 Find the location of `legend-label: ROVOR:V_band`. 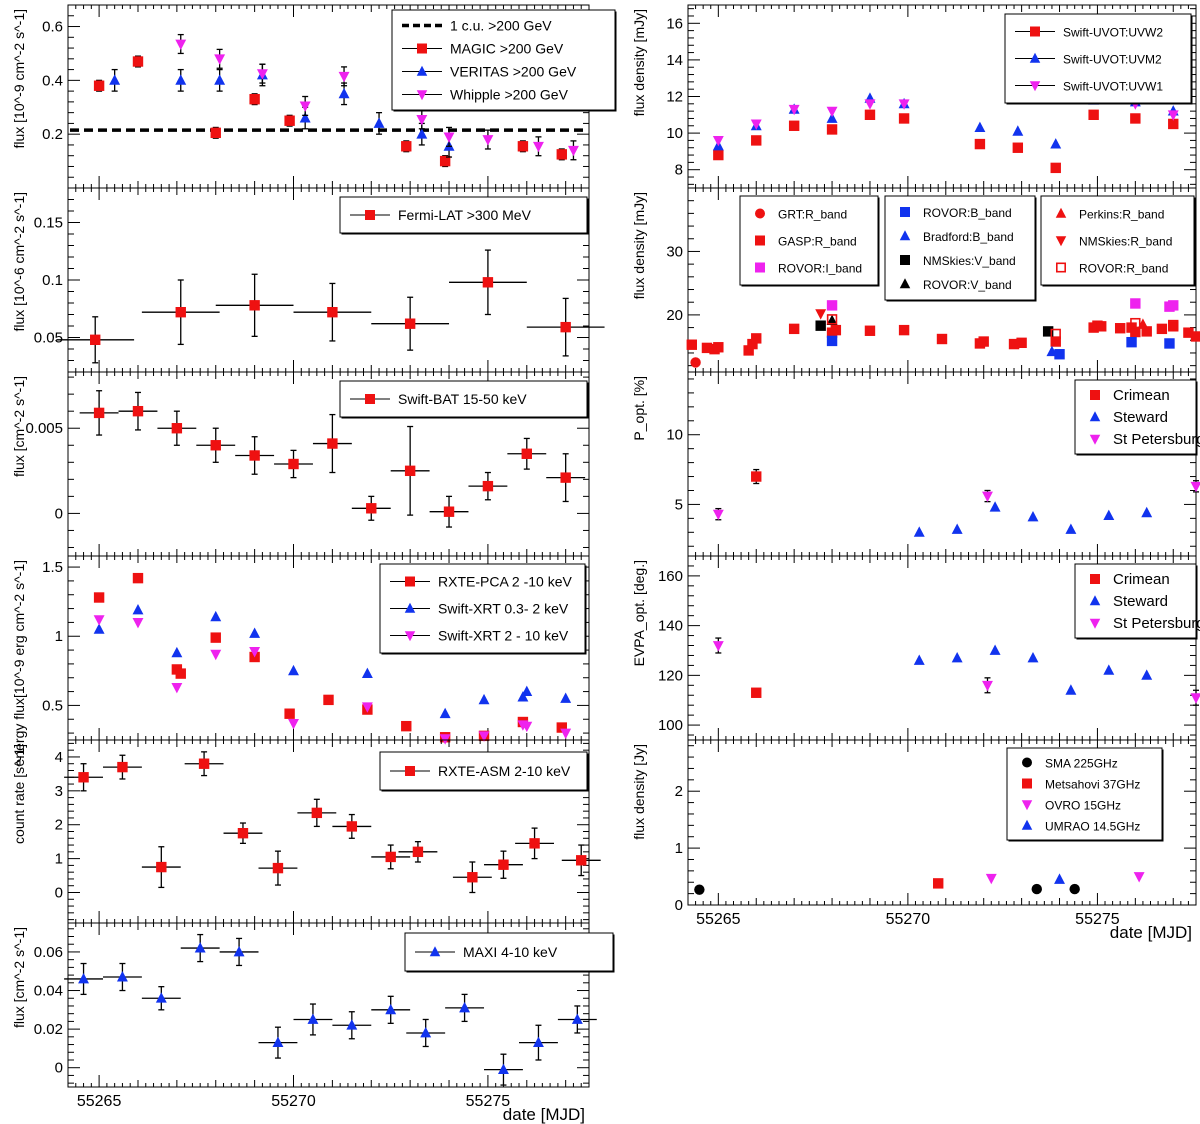

legend-label: ROVOR:V_band is located at coordinates (967, 285).